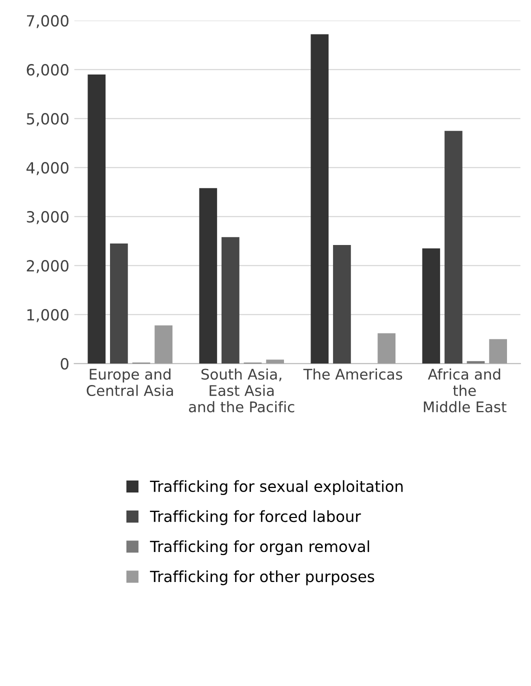 The width and height of the screenshot is (531, 686). I want to click on x-tick-label: South Asia, East Asia and the Pacific, so click(241, 390).